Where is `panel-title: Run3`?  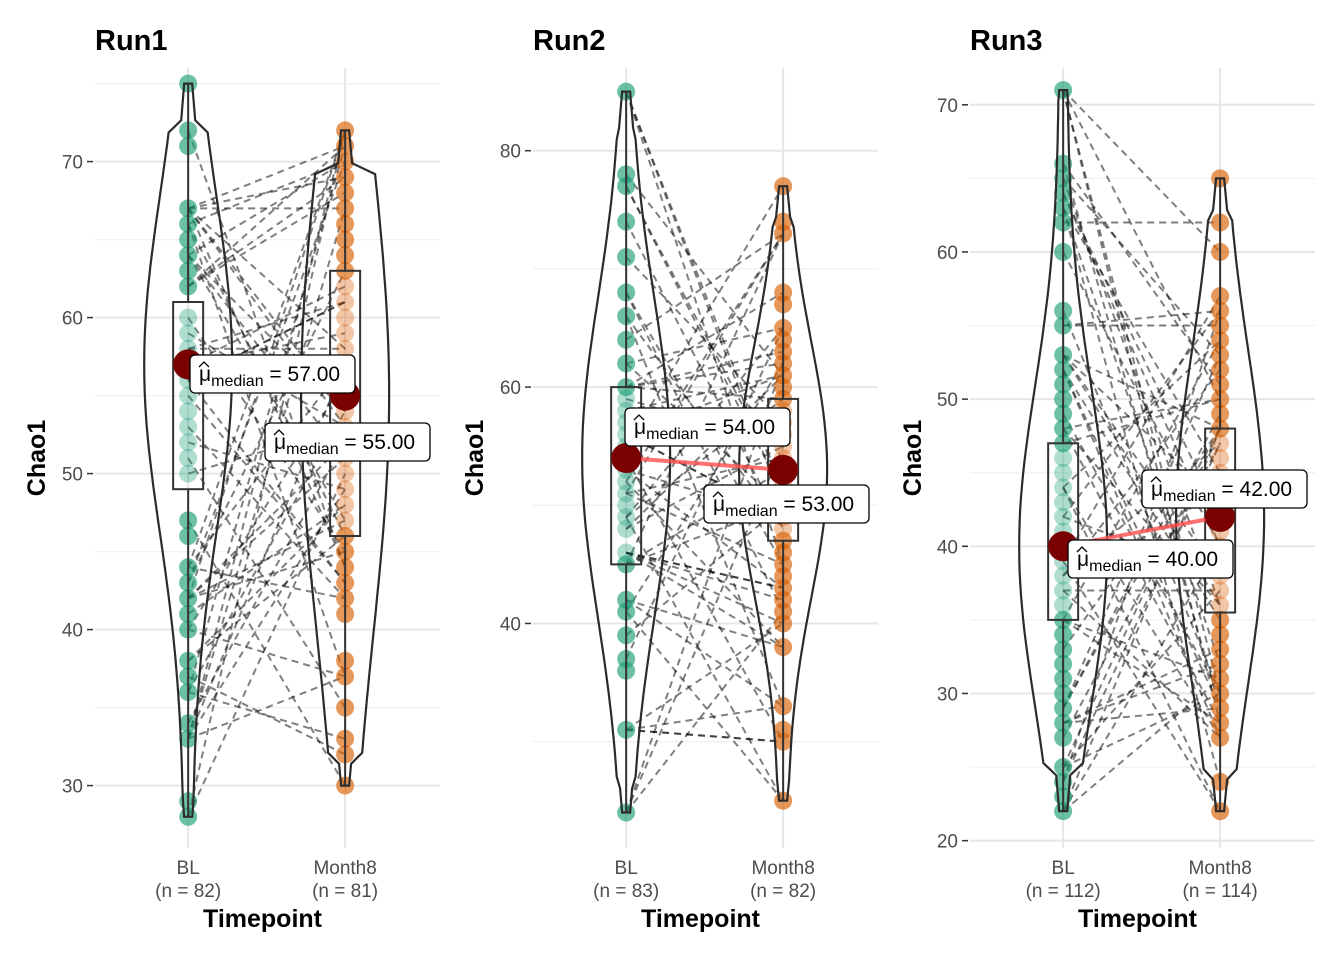
panel-title: Run3 is located at coordinates (1006, 41).